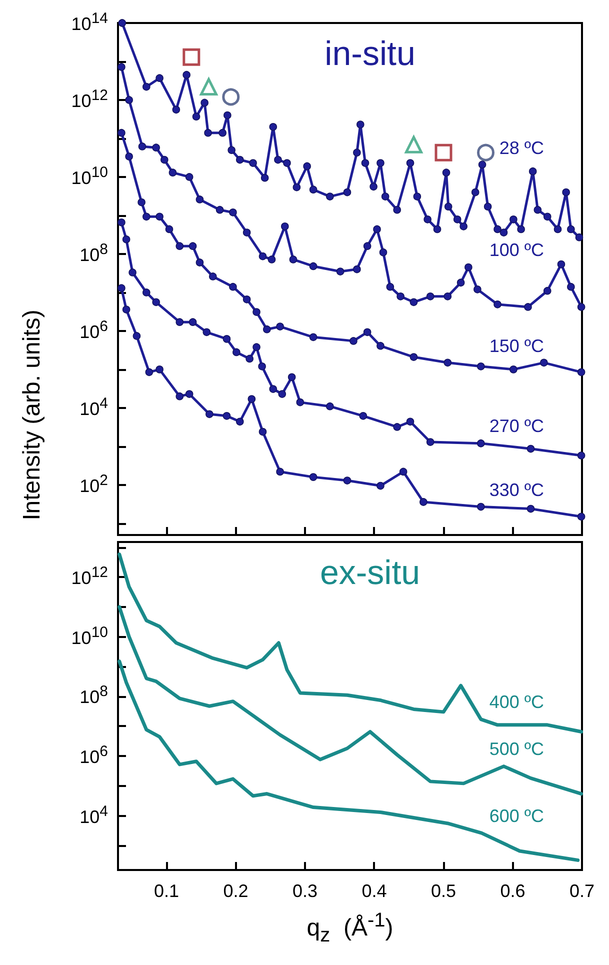 This screenshot has width=609, height=965. Describe the element at coordinates (516, 816) in the screenshot. I see `series-label: 600 ºC` at that location.